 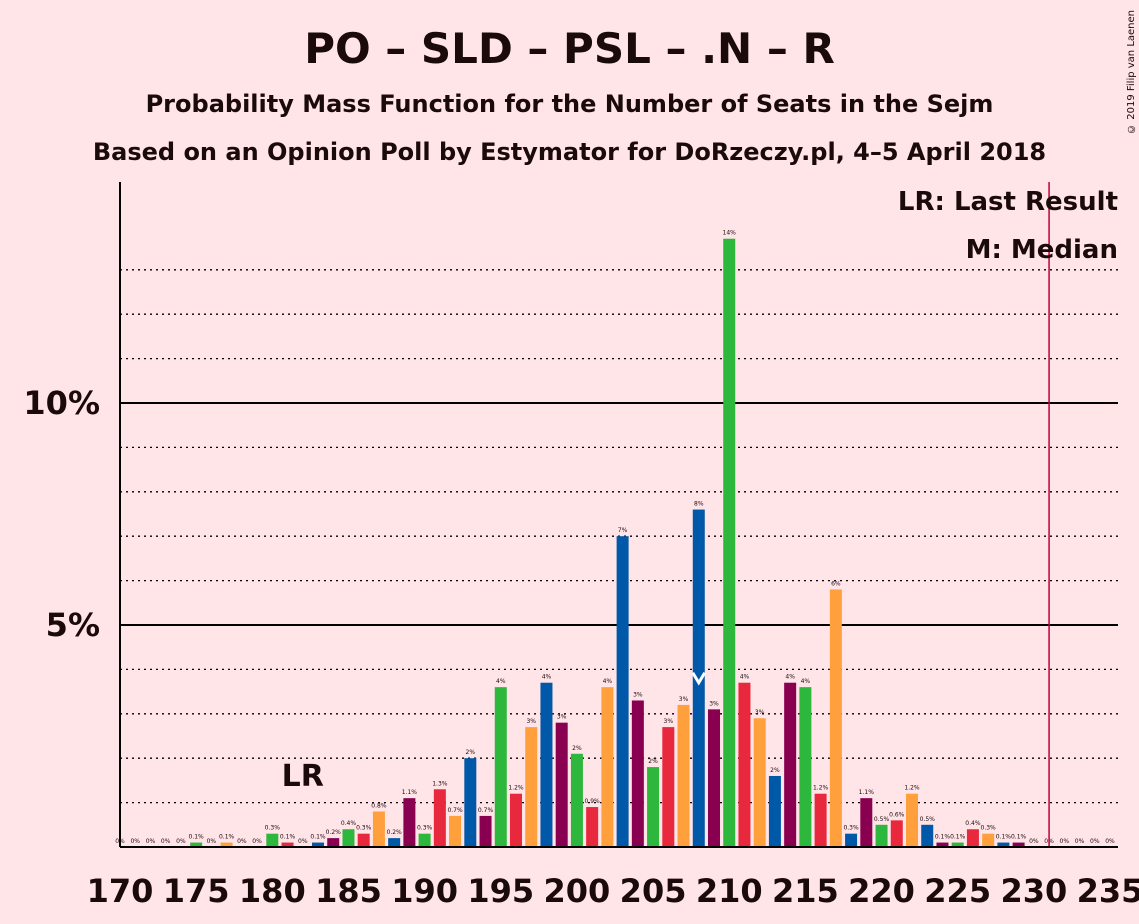 I want to click on x-tick-label: 210, so click(x=729, y=891).